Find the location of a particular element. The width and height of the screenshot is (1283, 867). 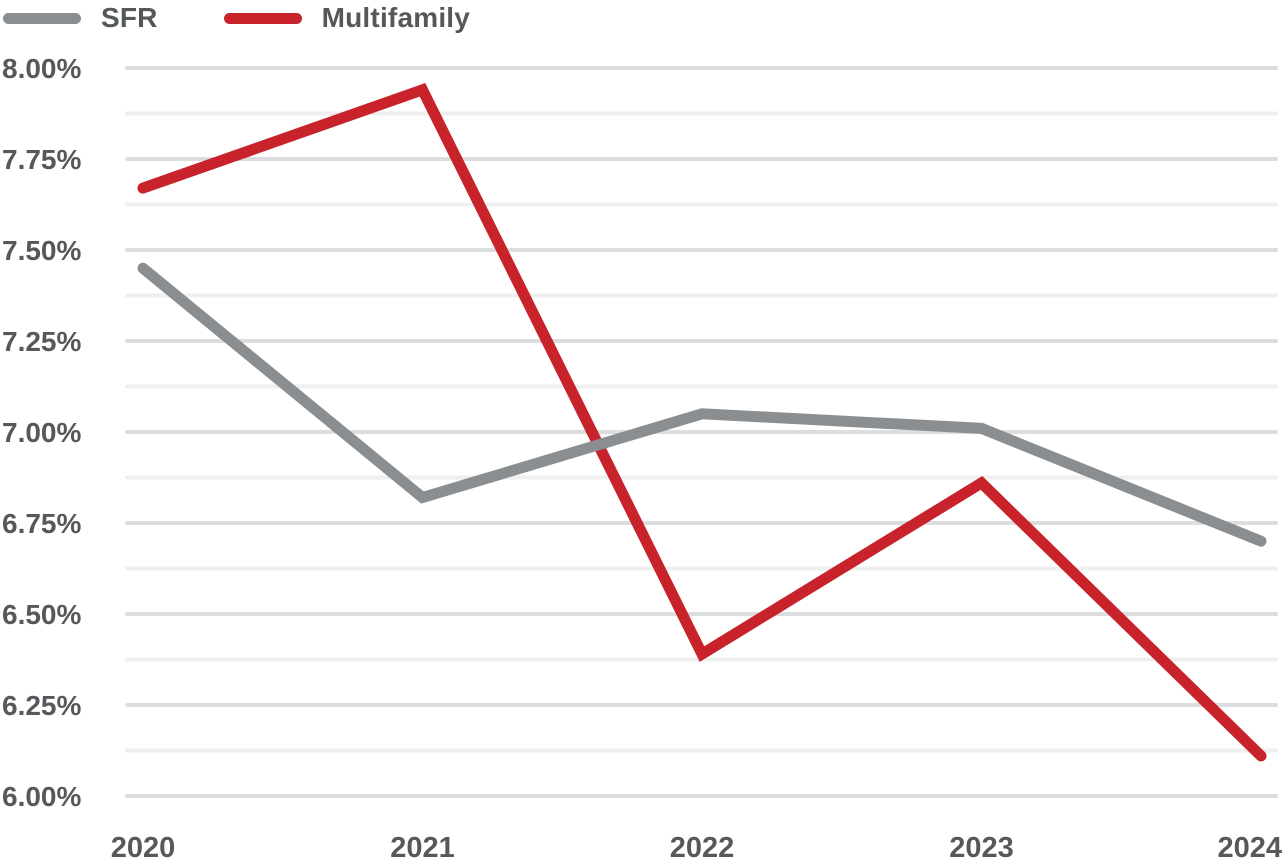

y-axis-tick-label: 7.25% is located at coordinates (41, 341).